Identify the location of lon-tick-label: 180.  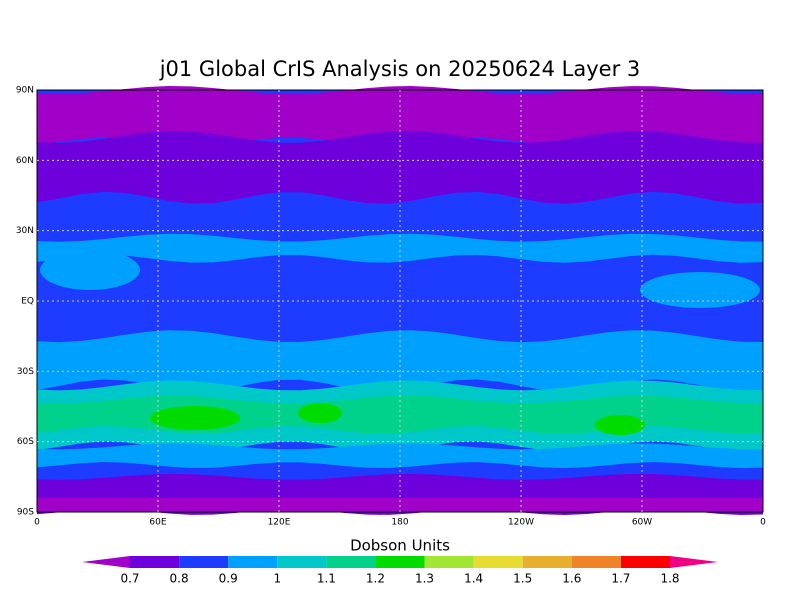
(399, 523).